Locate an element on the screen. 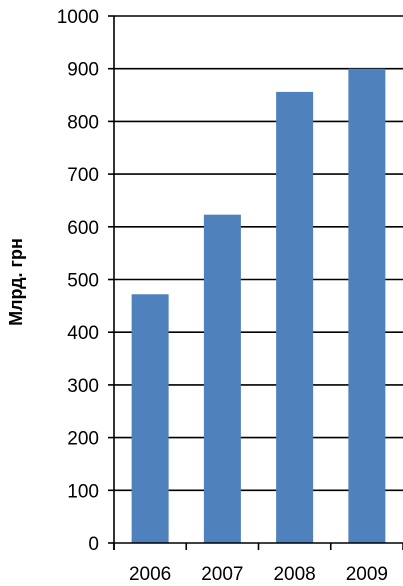  y-axis-title: Млрд. грн is located at coordinates (16, 282).